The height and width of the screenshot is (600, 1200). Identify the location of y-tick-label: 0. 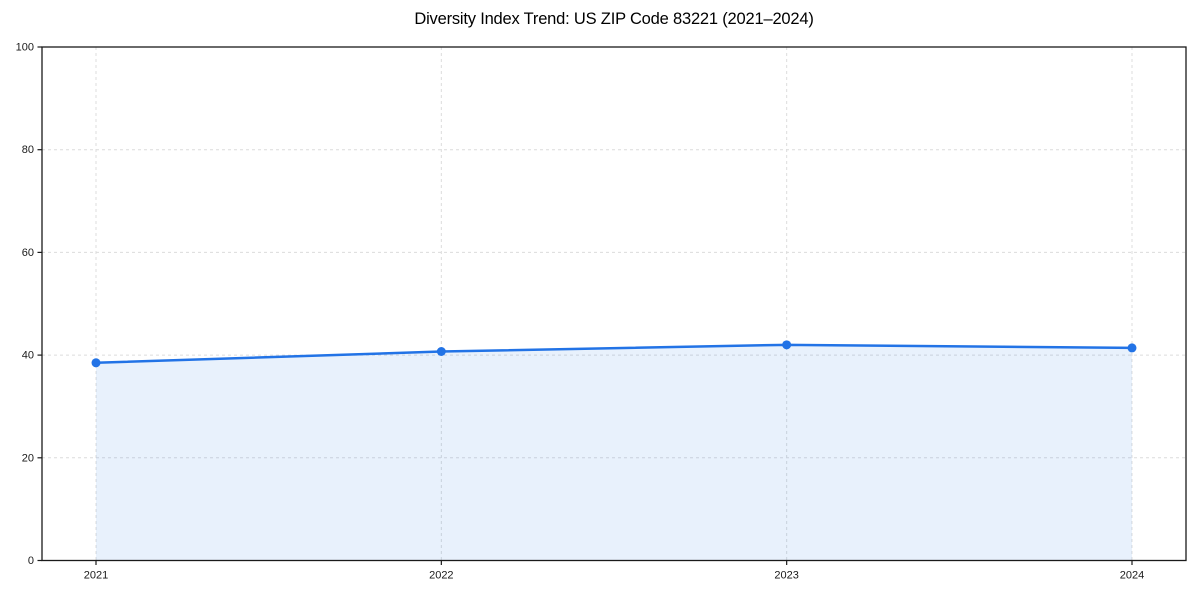
(31, 561).